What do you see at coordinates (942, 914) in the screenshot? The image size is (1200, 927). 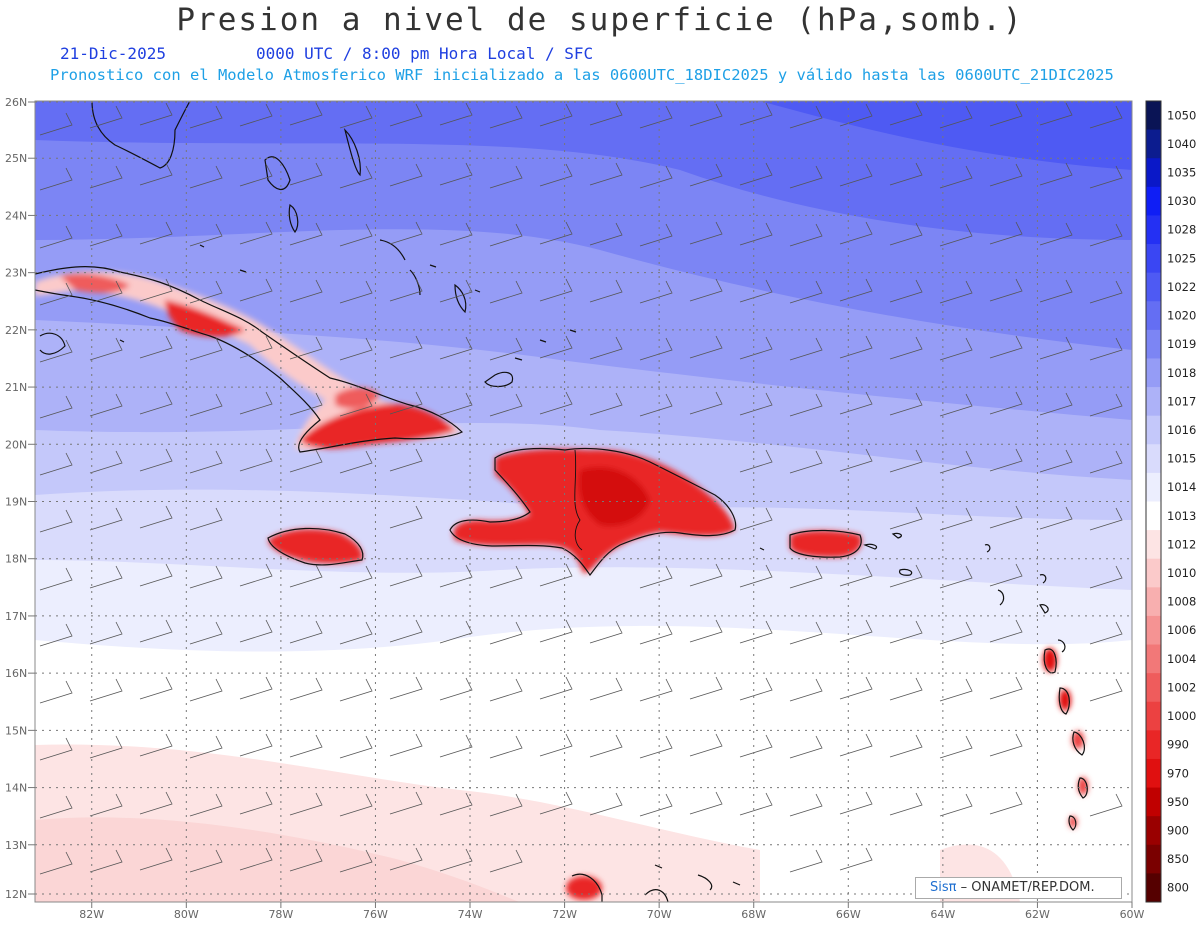 I see `lon-label: 64W` at bounding box center [942, 914].